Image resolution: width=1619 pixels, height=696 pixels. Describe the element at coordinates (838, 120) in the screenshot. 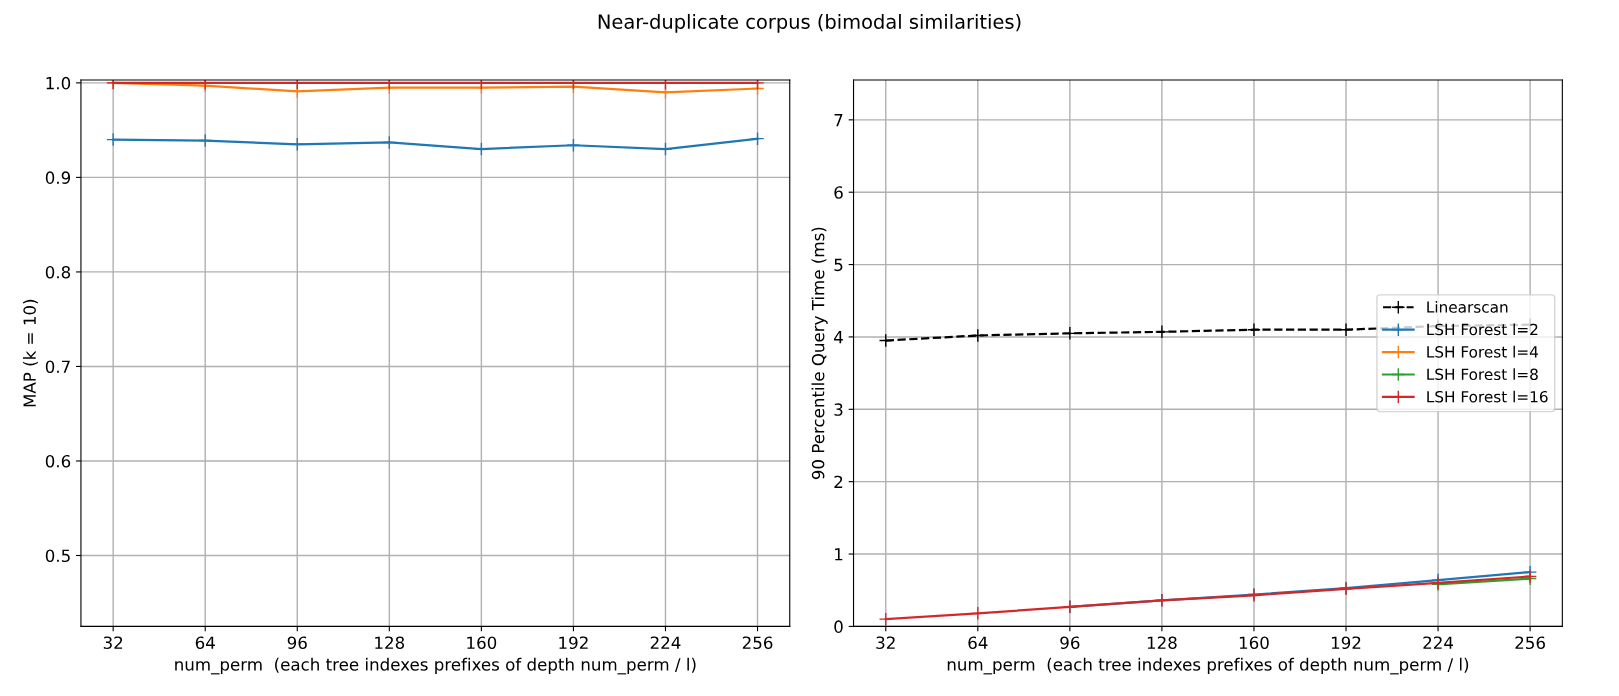

I see `y-tick-label: 7` at that location.